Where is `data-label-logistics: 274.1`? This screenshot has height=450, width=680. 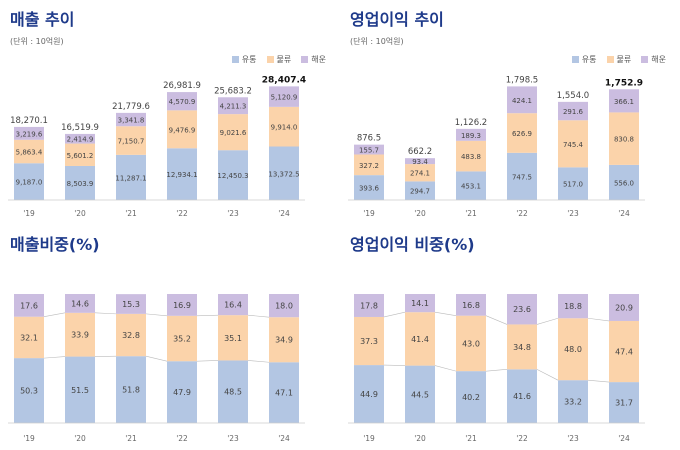 data-label-logistics: 274.1 is located at coordinates (420, 174).